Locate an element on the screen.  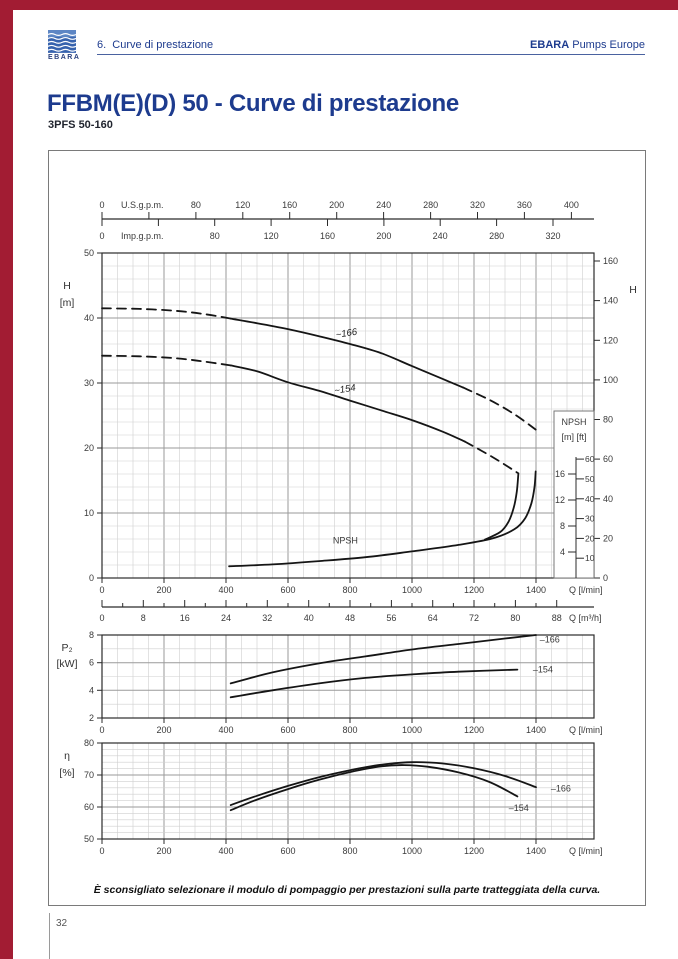
svg-text: 64 is located at coordinates (433, 618).